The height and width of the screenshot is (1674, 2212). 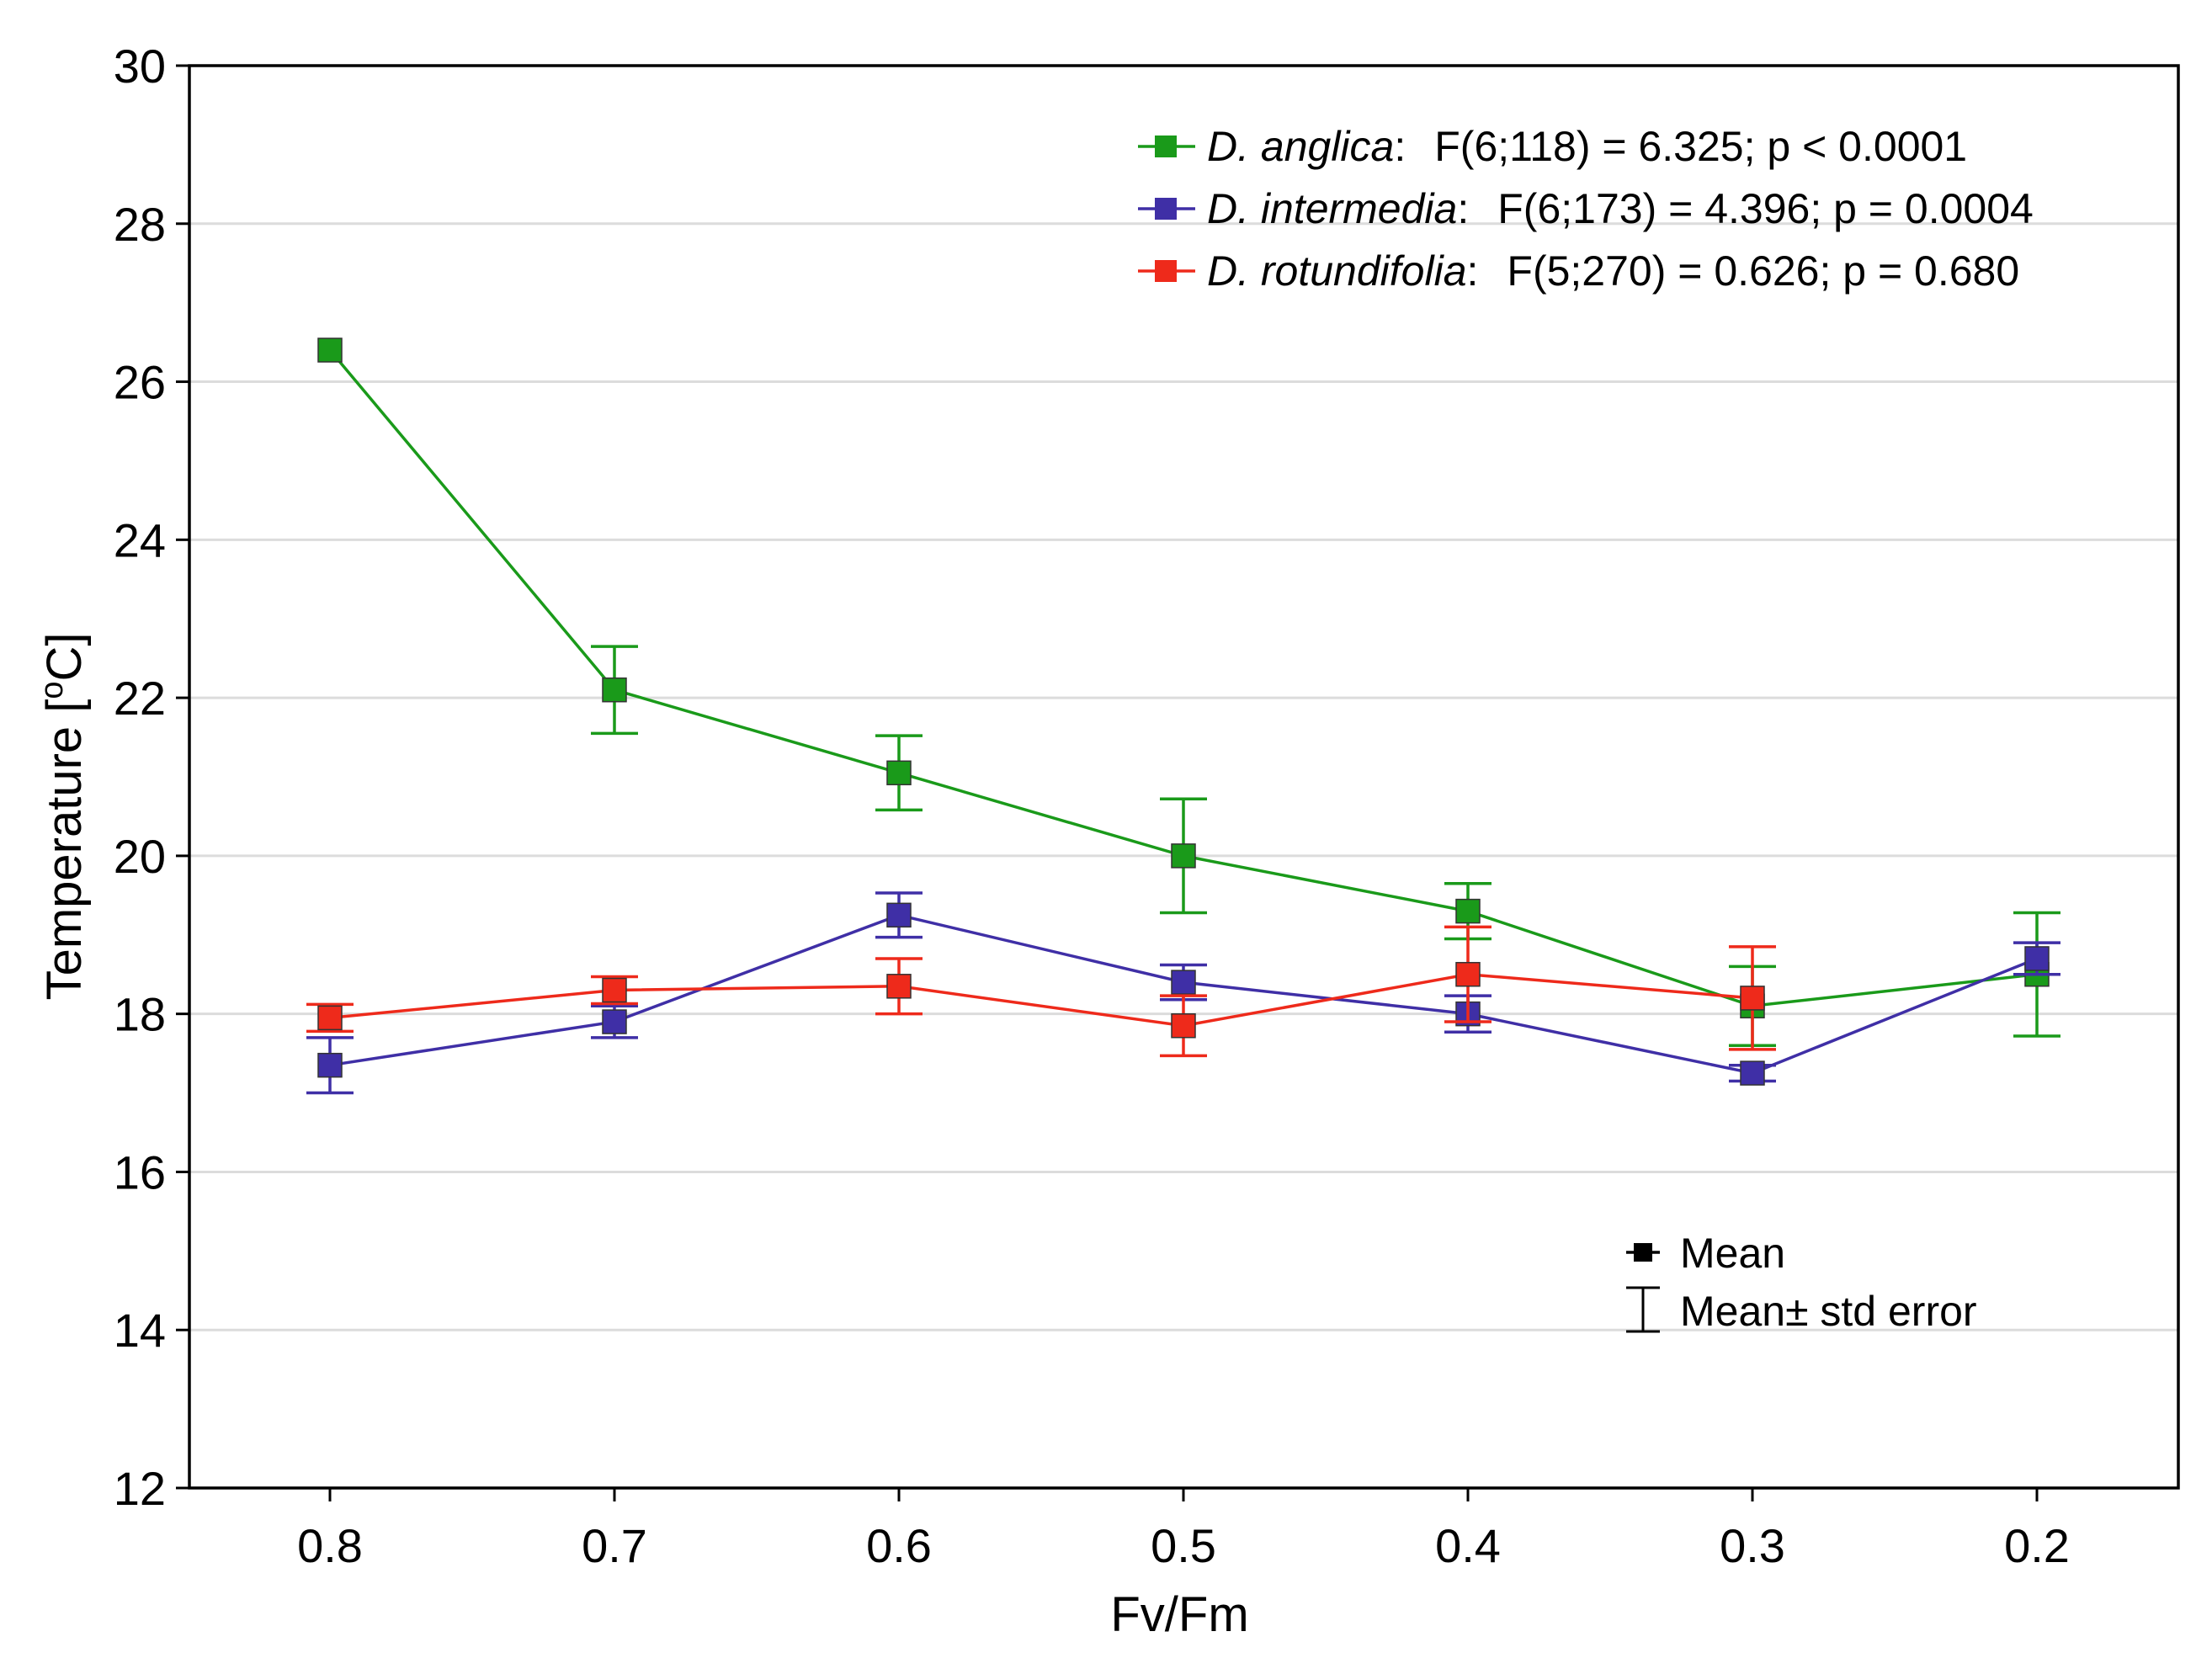 What do you see at coordinates (140, 539) in the screenshot?
I see `y-tick-label: 24` at bounding box center [140, 539].